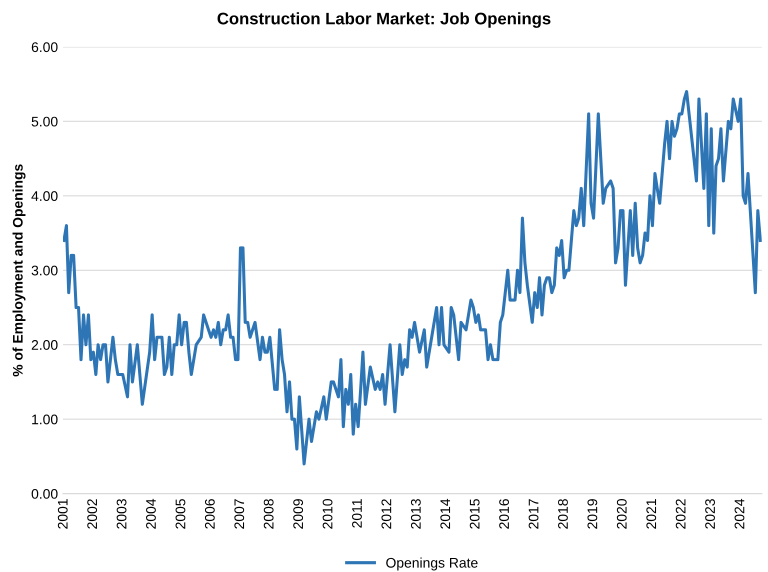  Describe the element at coordinates (357, 513) in the screenshot. I see `x-tick-label: 2011` at that location.